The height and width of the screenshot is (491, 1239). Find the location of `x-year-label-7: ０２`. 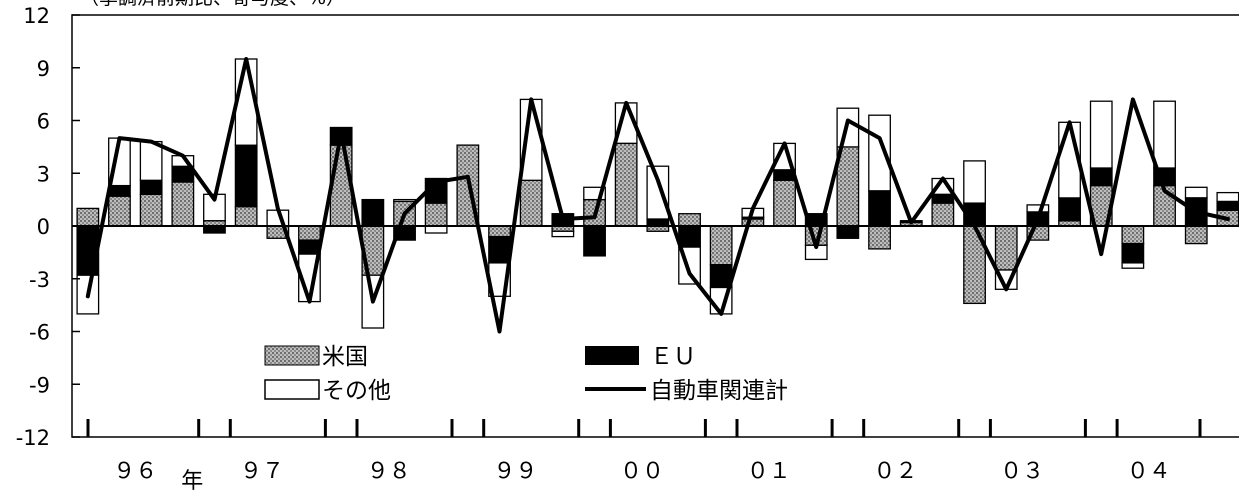

x-year-label-7: ０２ is located at coordinates (895, 471).